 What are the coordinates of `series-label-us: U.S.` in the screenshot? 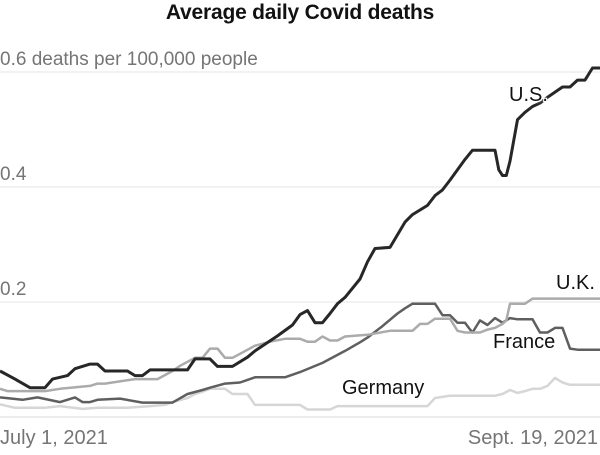 It's located at (528, 95).